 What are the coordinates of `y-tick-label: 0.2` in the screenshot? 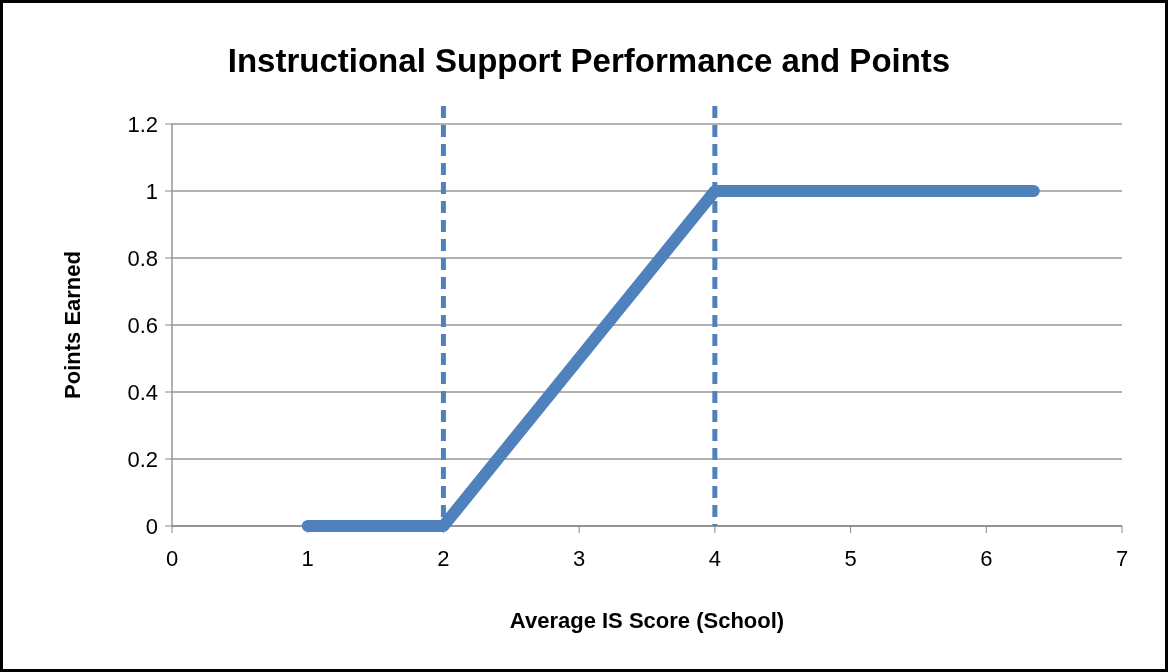 It's located at (142, 459).